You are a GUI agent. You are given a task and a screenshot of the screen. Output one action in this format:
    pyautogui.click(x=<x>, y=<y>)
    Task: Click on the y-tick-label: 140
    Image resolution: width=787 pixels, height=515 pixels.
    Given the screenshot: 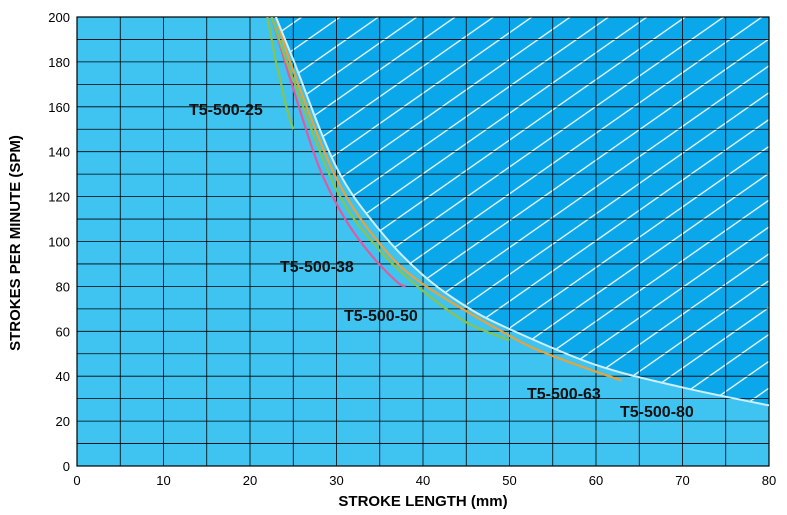 What is the action you would take?
    pyautogui.click(x=59, y=152)
    